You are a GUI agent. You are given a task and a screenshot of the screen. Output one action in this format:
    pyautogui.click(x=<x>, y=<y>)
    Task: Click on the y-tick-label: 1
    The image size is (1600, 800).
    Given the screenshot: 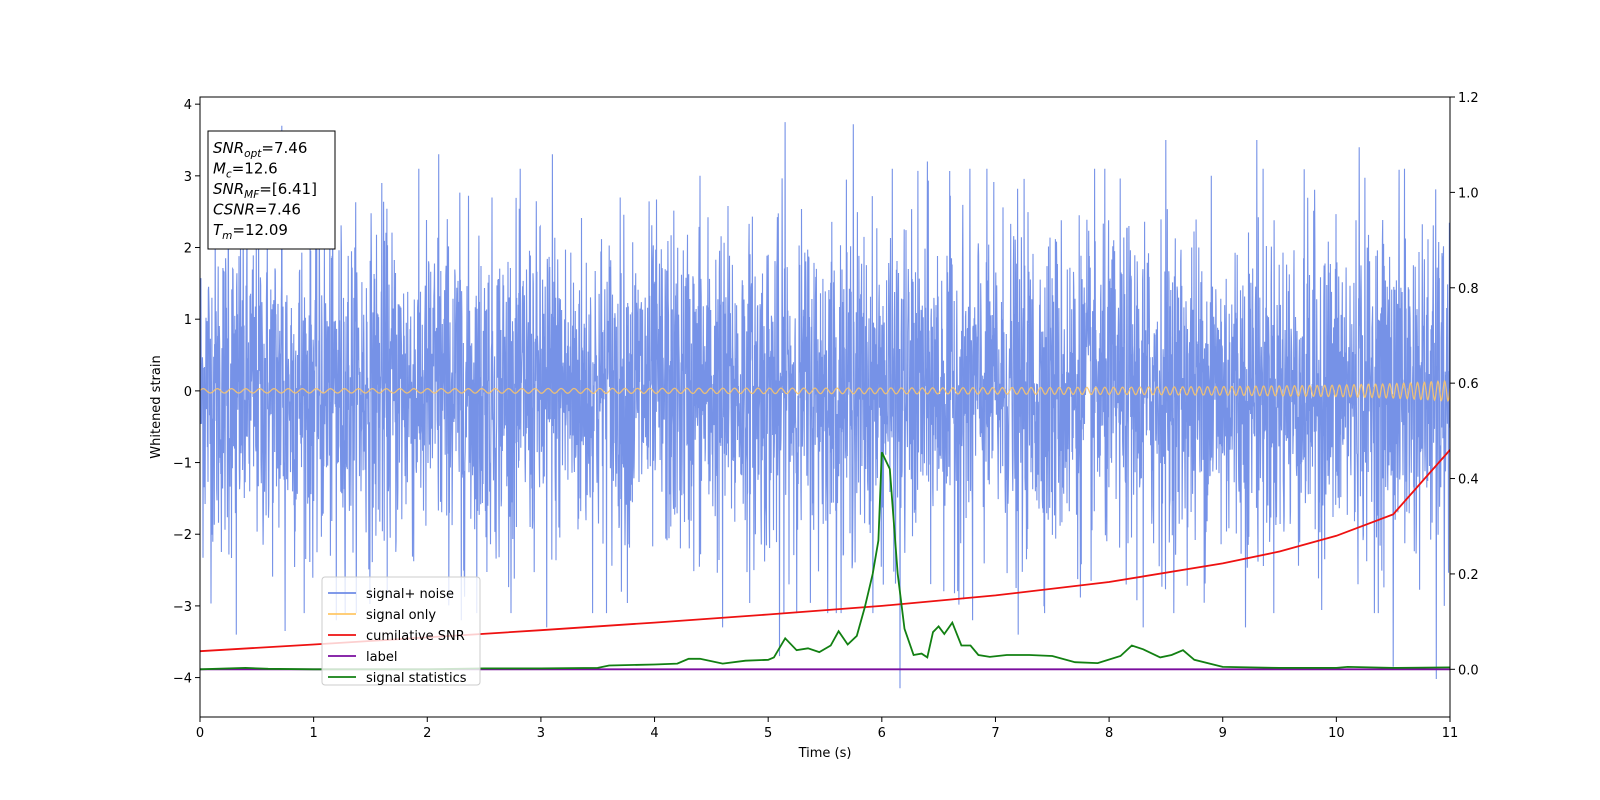 What is the action you would take?
    pyautogui.click(x=188, y=320)
    